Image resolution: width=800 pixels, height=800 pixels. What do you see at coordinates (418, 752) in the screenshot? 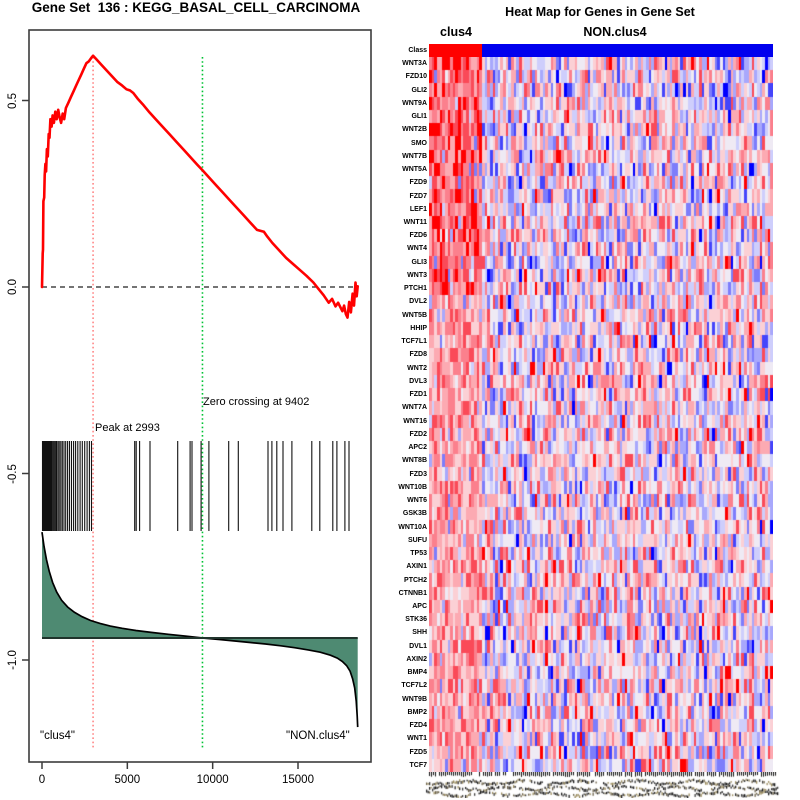
I see `gene-label: FZD5` at bounding box center [418, 752].